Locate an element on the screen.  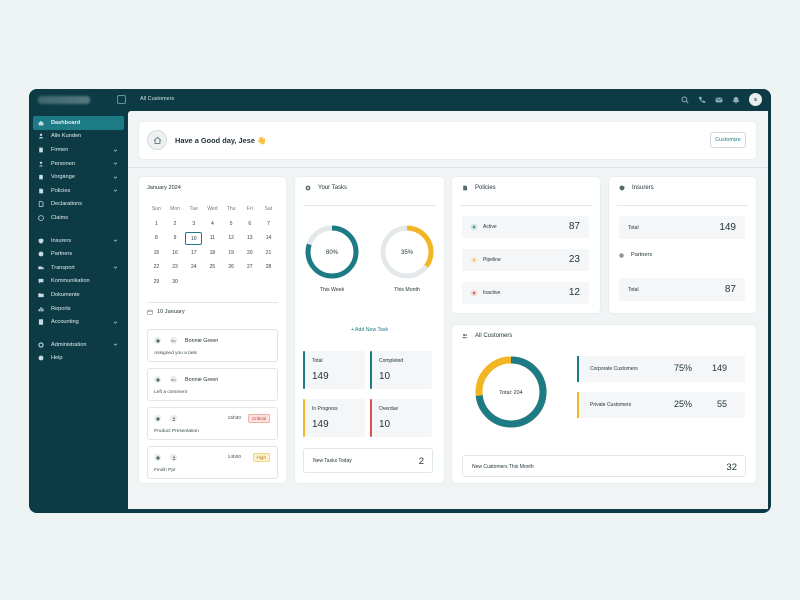
calendar-day: 25 is located at coordinates (212, 267).